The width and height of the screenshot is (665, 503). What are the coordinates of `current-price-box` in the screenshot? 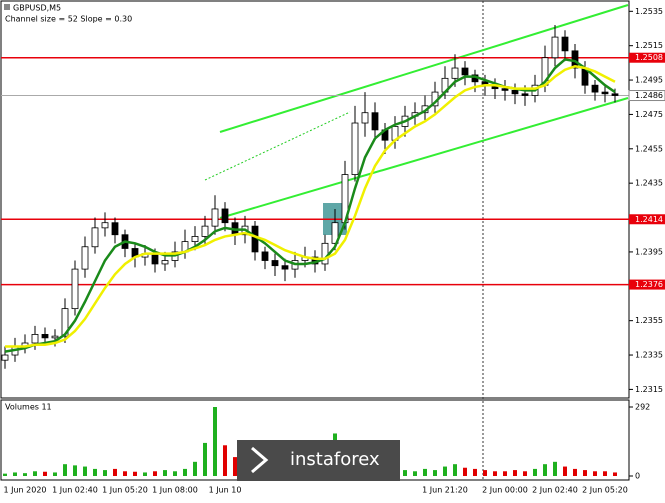 It's located at (646, 96).